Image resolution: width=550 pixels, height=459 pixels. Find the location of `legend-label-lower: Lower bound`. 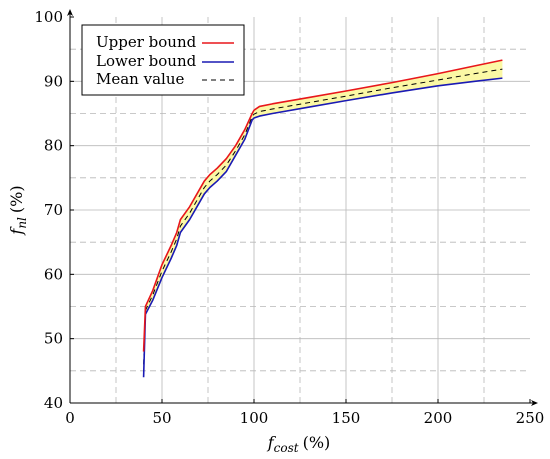

legend-label-lower: Lower bound is located at coordinates (146, 61).